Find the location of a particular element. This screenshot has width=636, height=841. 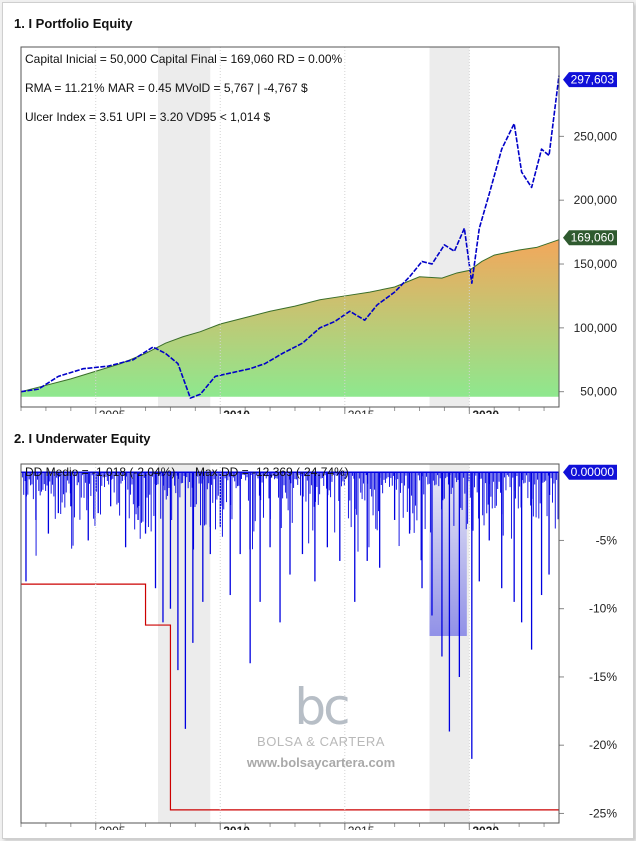

y-tick-label: -20% is located at coordinates (603, 745).